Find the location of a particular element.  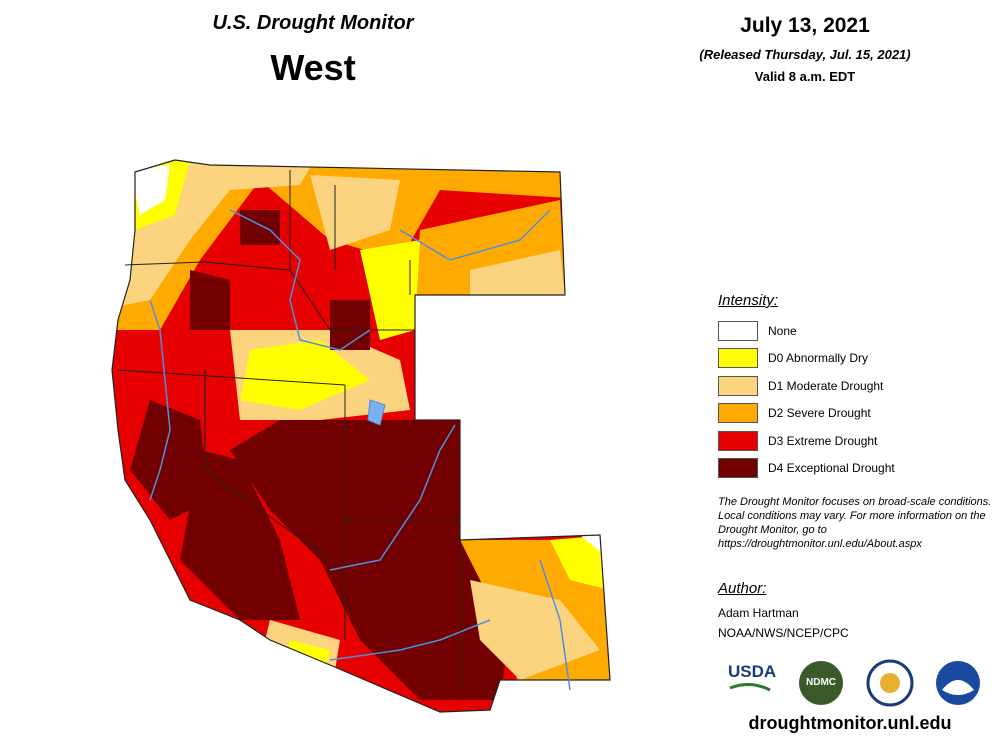

author-title: Author: is located at coordinates (742, 588).